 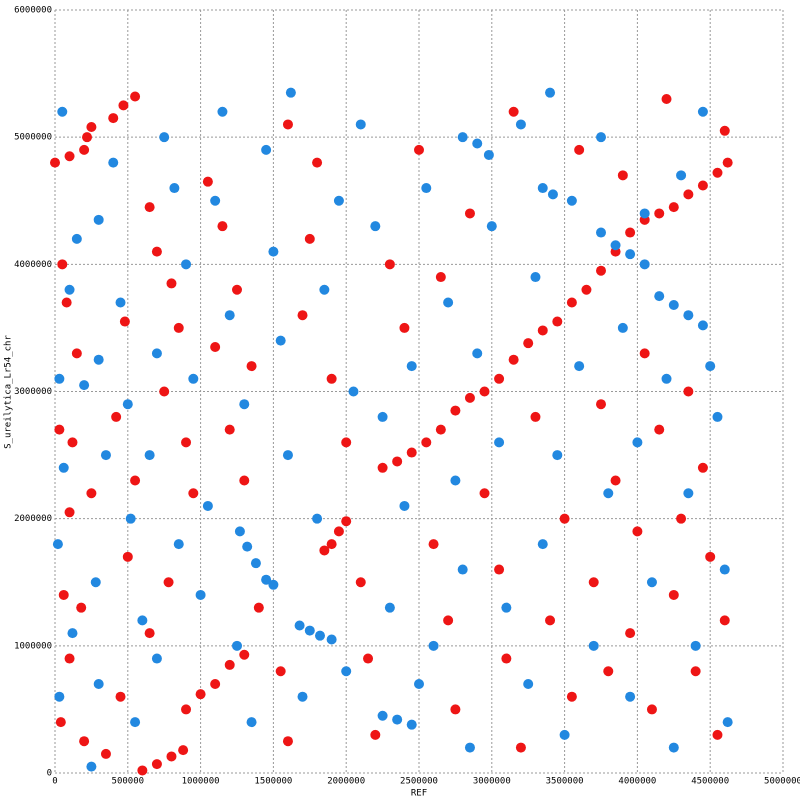 What do you see at coordinates (637, 782) in the screenshot?
I see `x-tick-label: 4000000` at bounding box center [637, 782].